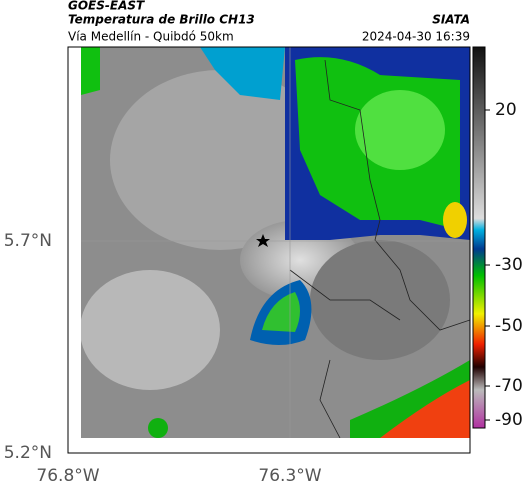  Describe the element at coordinates (67, 476) in the screenshot. I see `lon-label: 76.8°W` at that location.